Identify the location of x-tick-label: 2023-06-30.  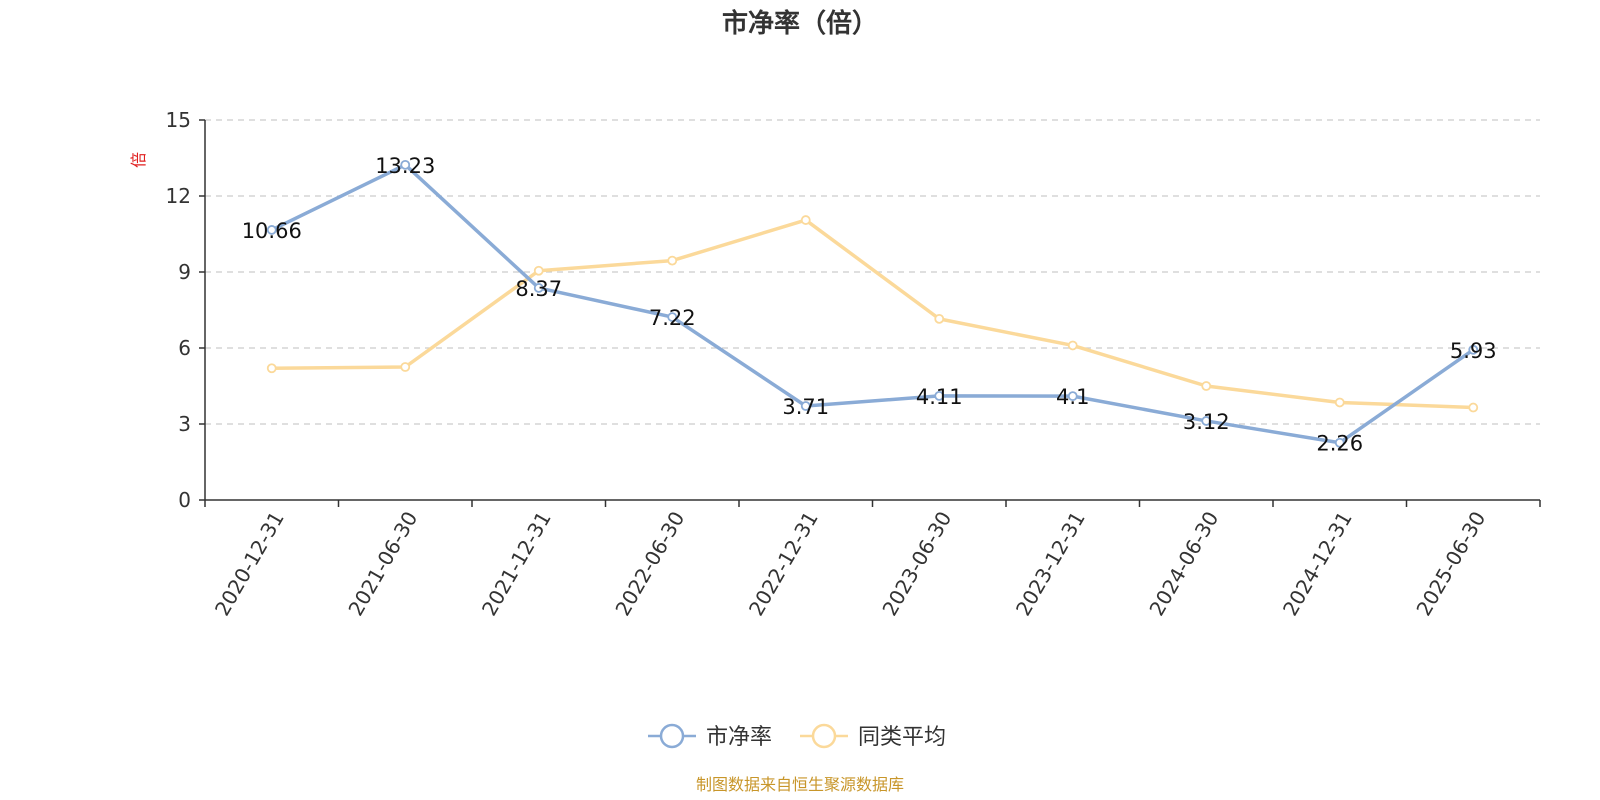
(916, 563).